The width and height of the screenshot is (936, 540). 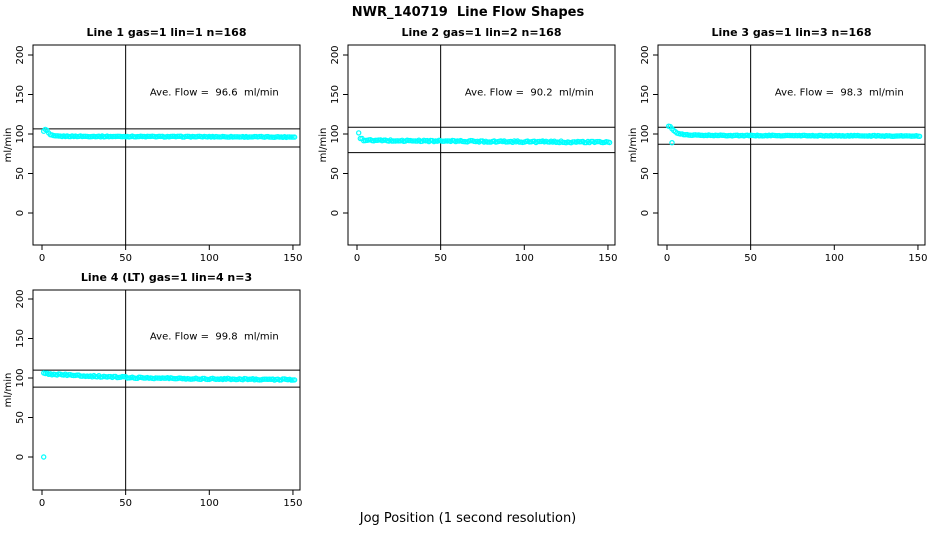 What do you see at coordinates (529, 92) in the screenshot?
I see `ave-flow-annotation: Ave. Flow = 90.2 ml/min` at bounding box center [529, 92].